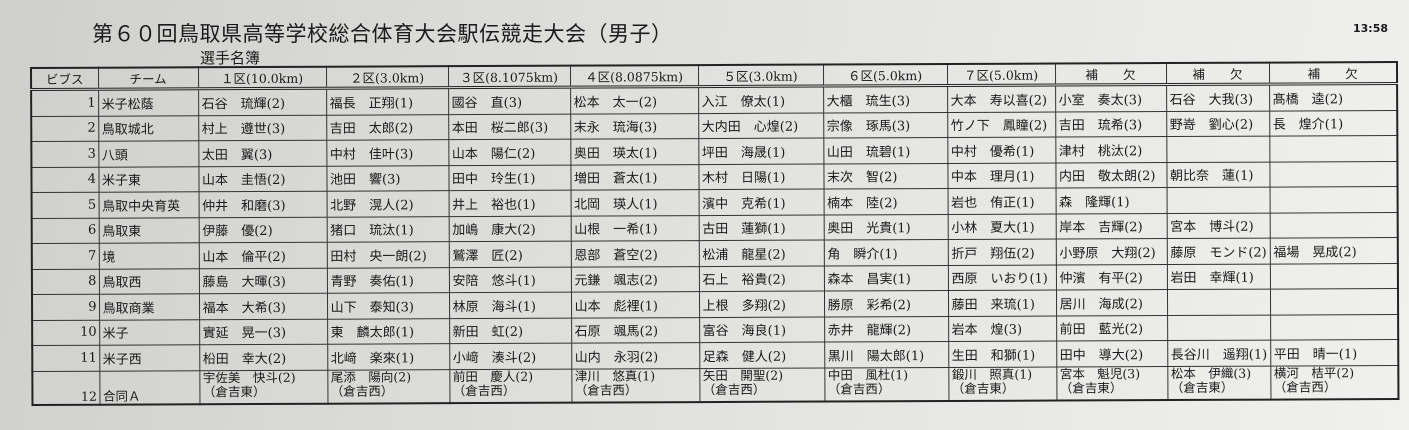  I want to click on runner-cell: 木村 日陽(1), so click(761, 176).